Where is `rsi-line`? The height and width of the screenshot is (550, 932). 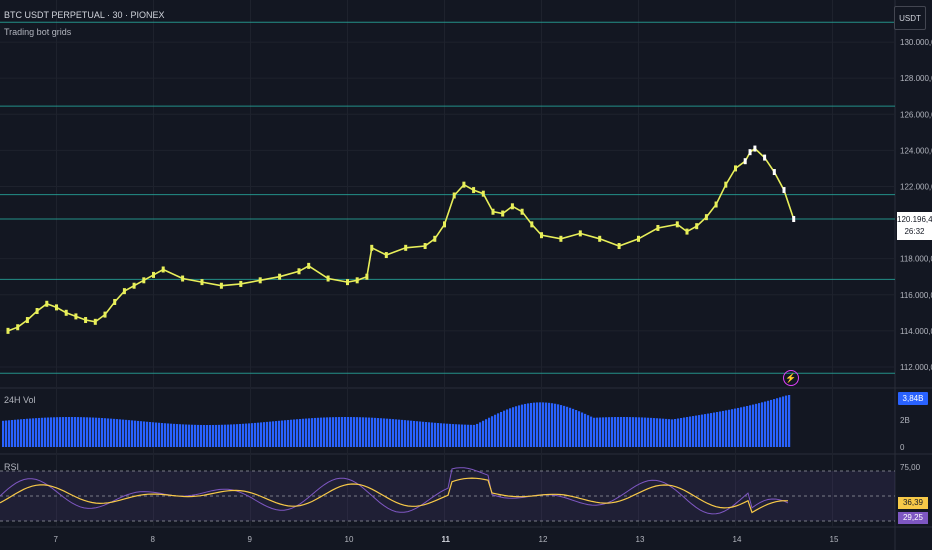 rsi-line is located at coordinates (394, 491).